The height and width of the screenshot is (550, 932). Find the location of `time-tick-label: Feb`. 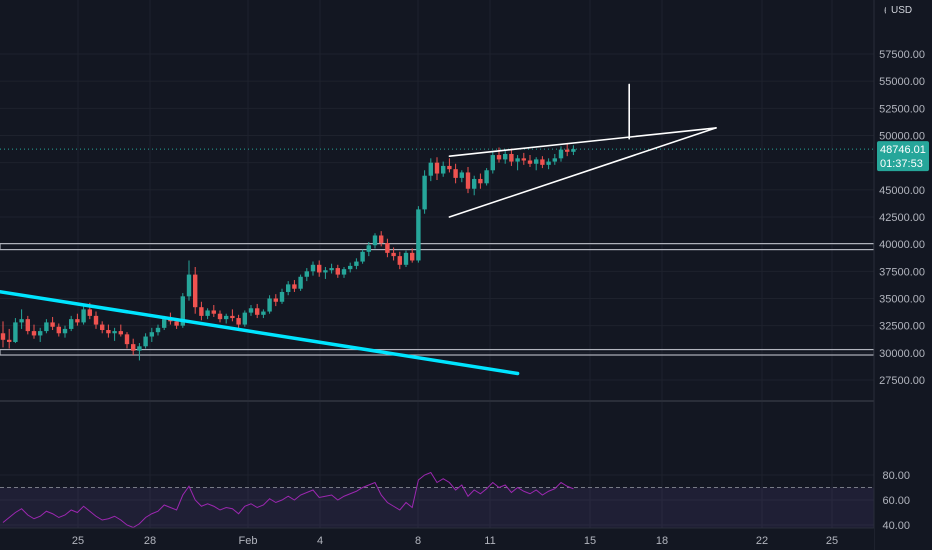

time-tick-label: Feb is located at coordinates (248, 541).